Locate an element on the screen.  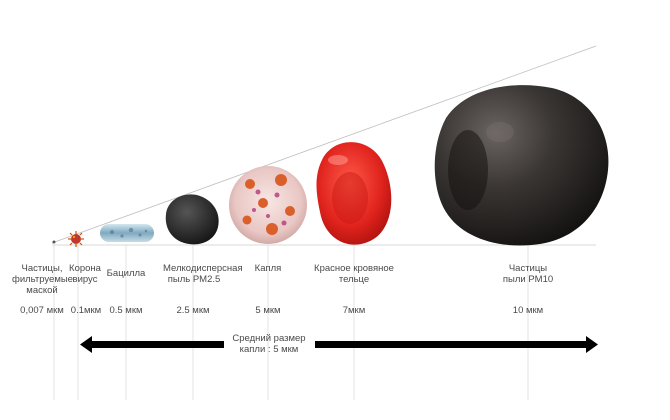
pm25-dust-icon is located at coordinates (192, 219).